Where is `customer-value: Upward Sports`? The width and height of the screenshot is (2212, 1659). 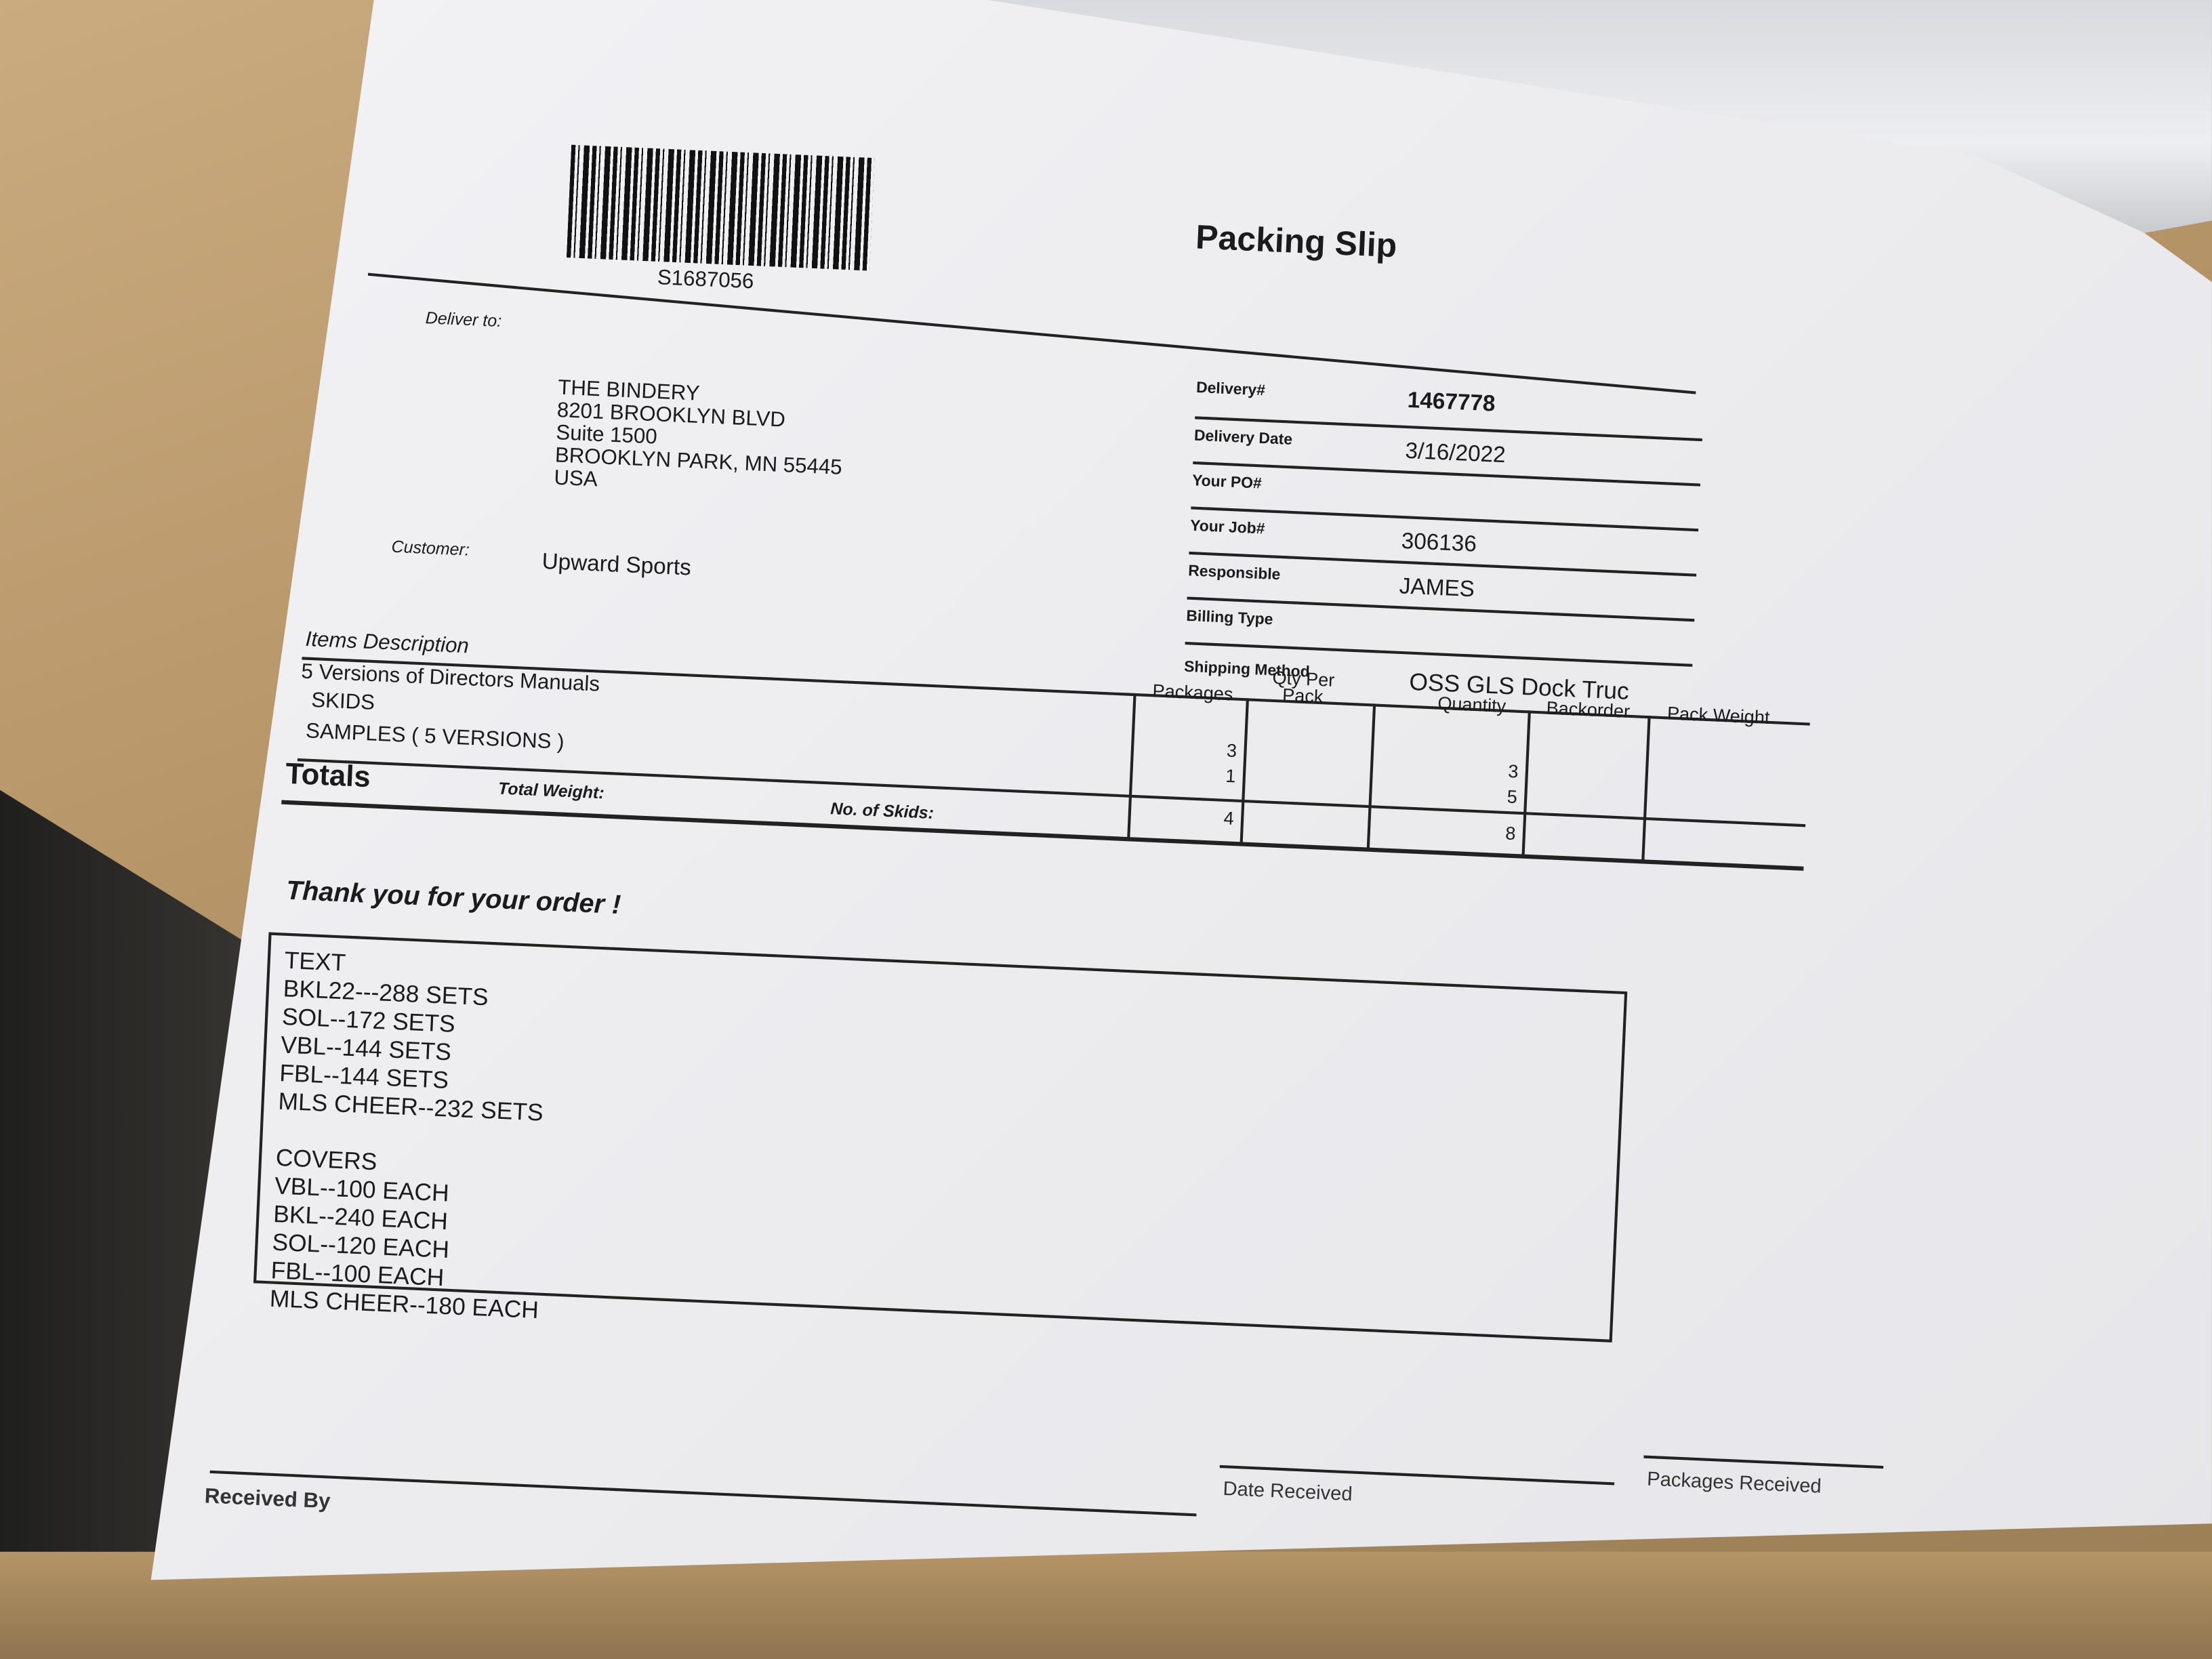 customer-value: Upward Sports is located at coordinates (616, 565).